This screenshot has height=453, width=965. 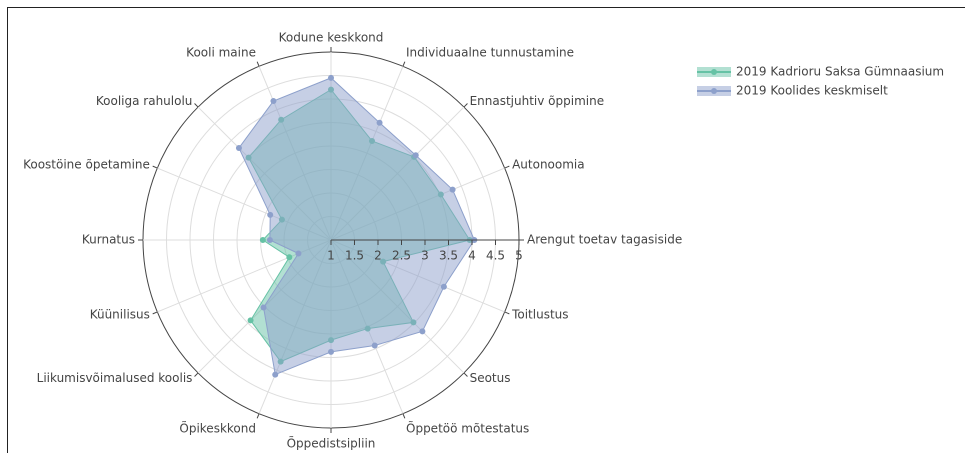 What do you see at coordinates (86, 164) in the screenshot?
I see `category-label: Koostöine õpetamine` at bounding box center [86, 164].